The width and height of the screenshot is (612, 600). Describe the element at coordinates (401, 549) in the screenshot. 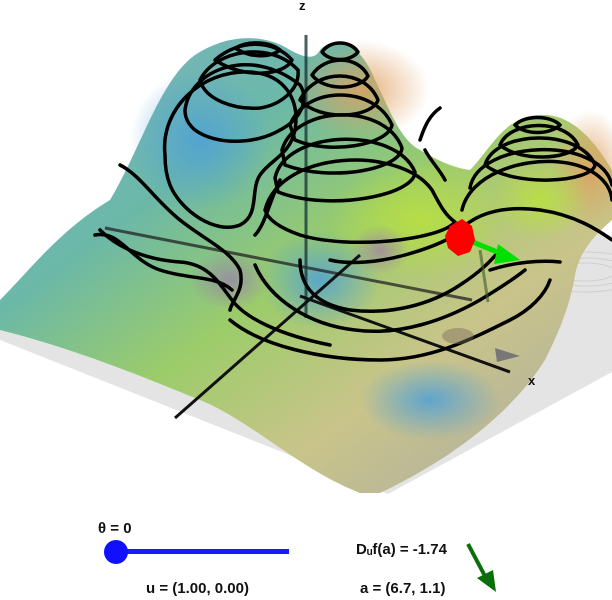

I see `directional-derivative-readout: Dᵤf(a) = -1.74` at that location.